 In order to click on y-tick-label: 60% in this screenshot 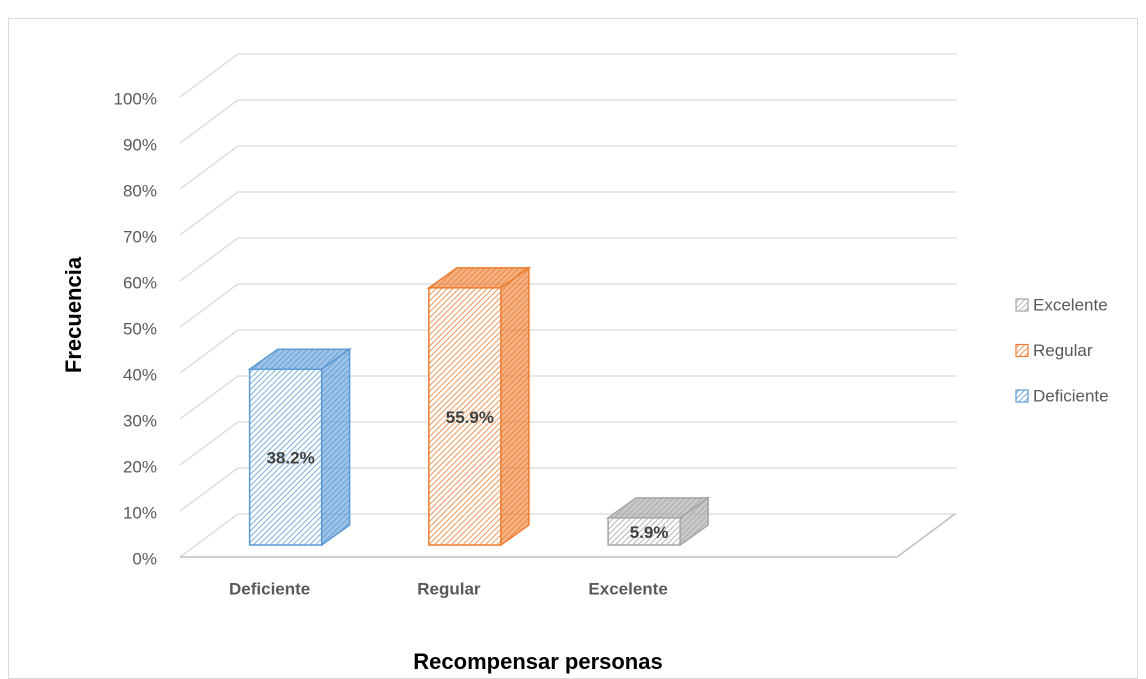, I will do `click(140, 282)`.